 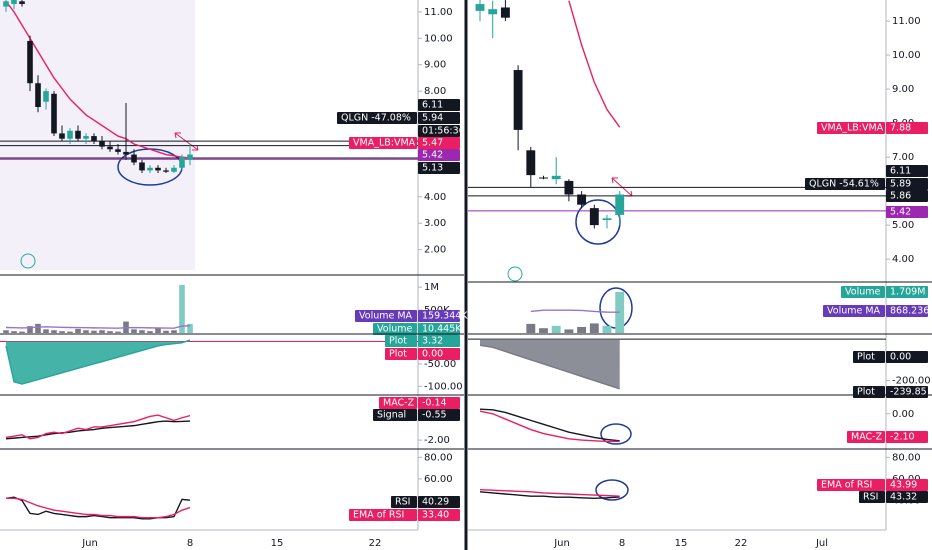 I want to click on y-tick-label: 4.00, so click(x=903, y=259).